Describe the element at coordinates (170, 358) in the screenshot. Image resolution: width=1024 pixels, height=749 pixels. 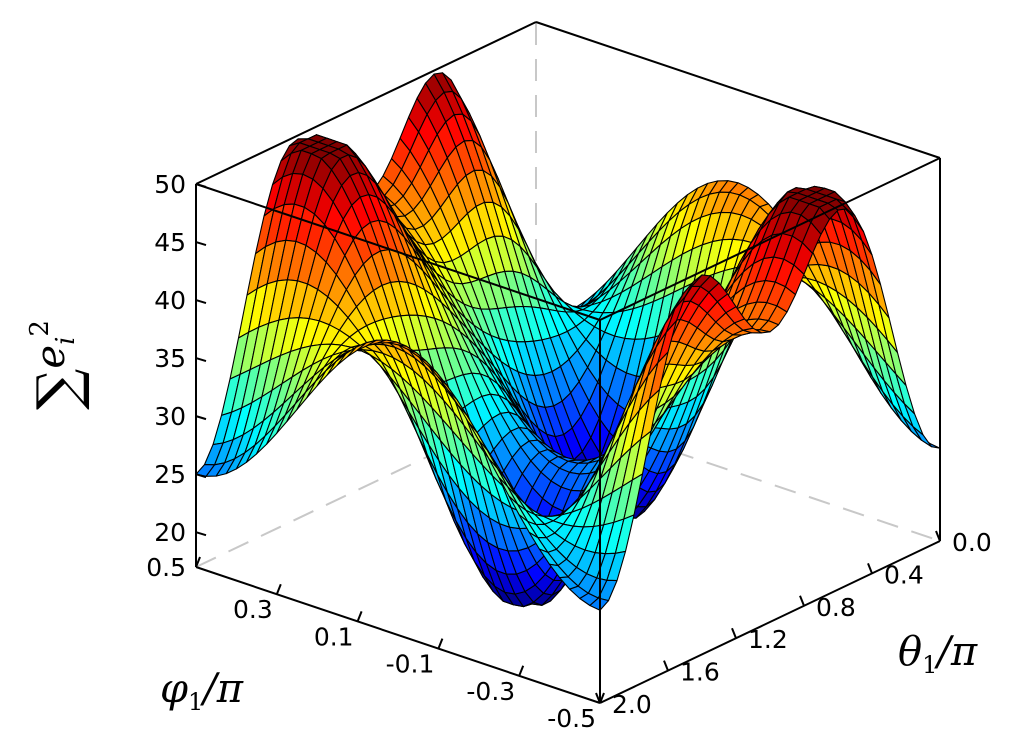
I see `z-tick-label: 35` at that location.